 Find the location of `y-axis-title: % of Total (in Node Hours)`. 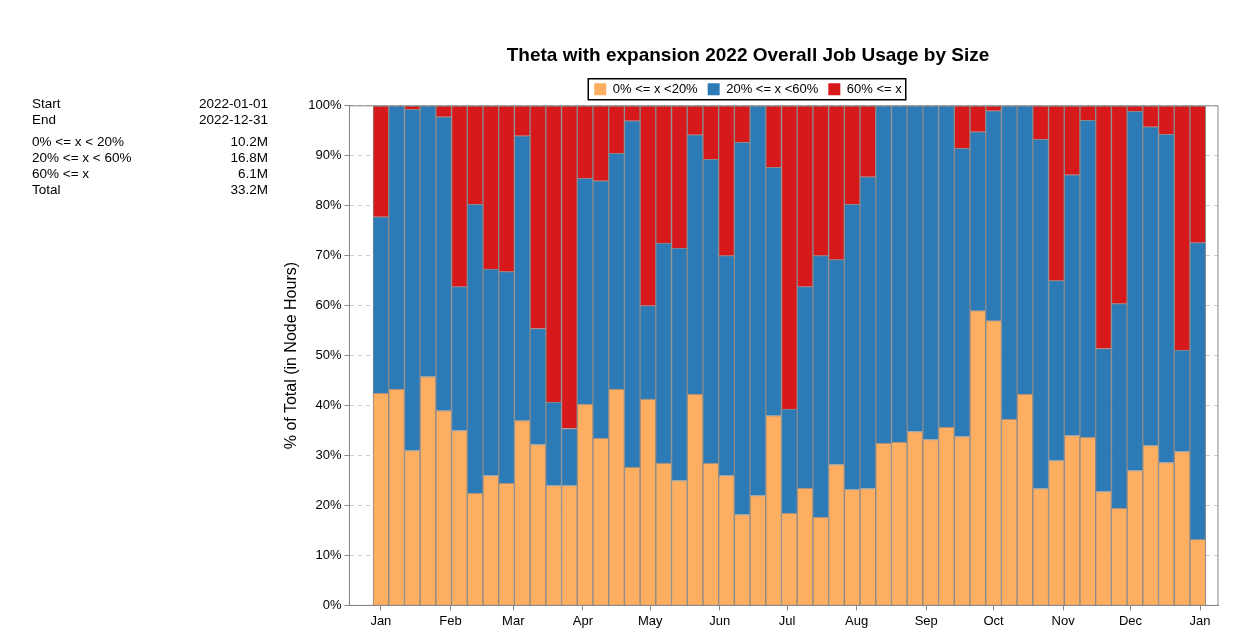

y-axis-title: % of Total (in Node Hours) is located at coordinates (291, 355).